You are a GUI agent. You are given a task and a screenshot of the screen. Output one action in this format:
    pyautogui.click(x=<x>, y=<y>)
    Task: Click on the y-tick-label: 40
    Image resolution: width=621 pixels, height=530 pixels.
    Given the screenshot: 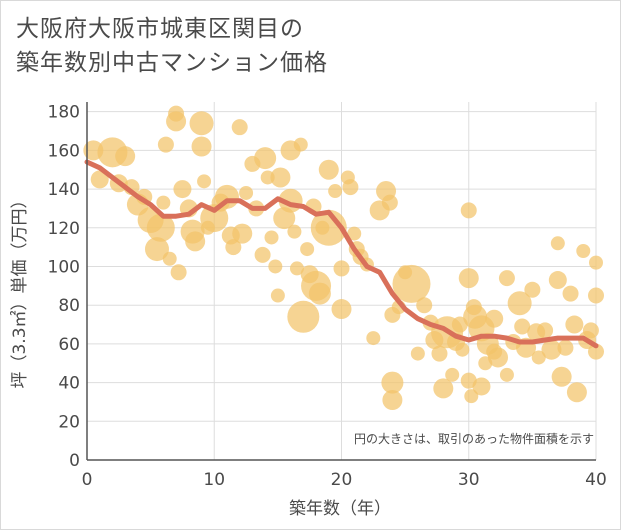 What is the action you would take?
    pyautogui.click(x=69, y=384)
    